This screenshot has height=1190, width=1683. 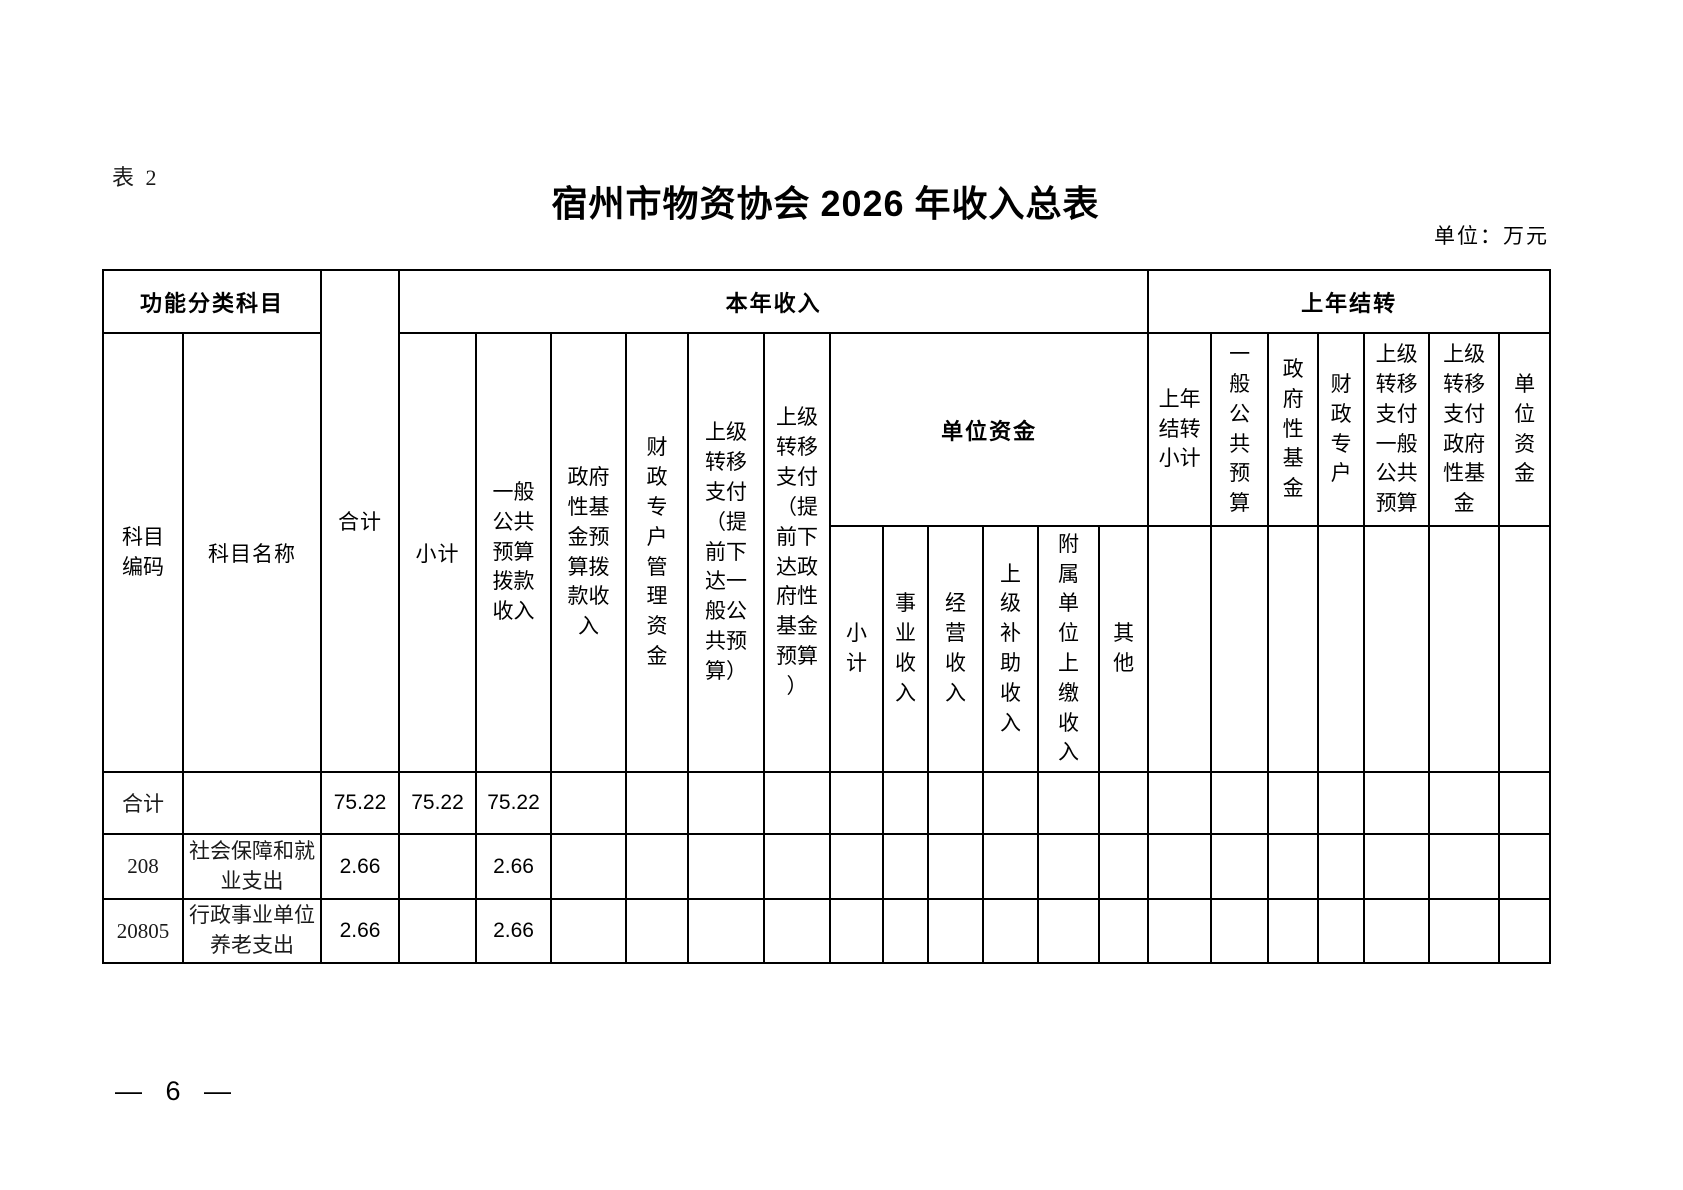 I want to click on cell-cy-general: 75.22, so click(x=514, y=803).